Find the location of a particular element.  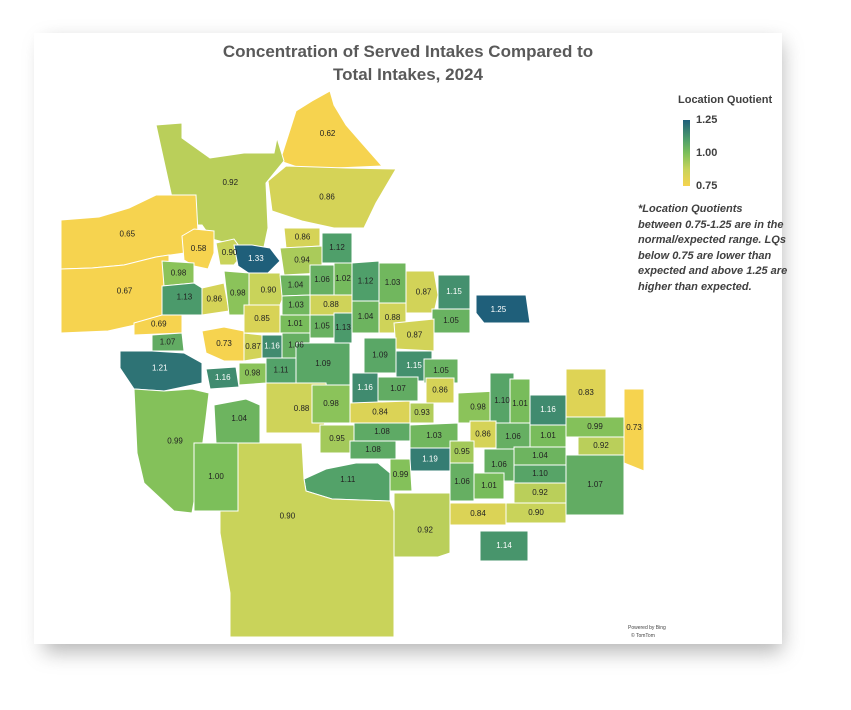

region-r80 is located at coordinates (401, 475).